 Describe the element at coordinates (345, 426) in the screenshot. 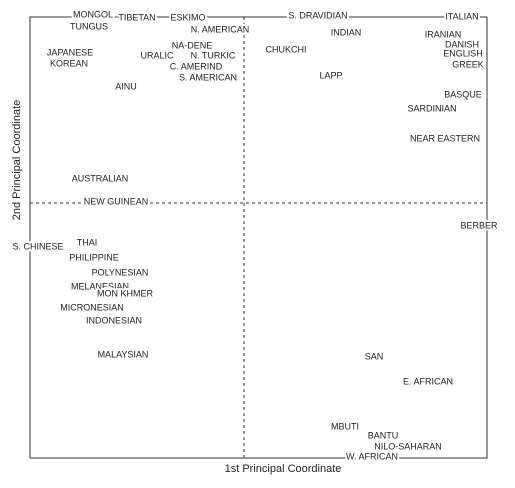

I see `point-label: MBUTI` at that location.